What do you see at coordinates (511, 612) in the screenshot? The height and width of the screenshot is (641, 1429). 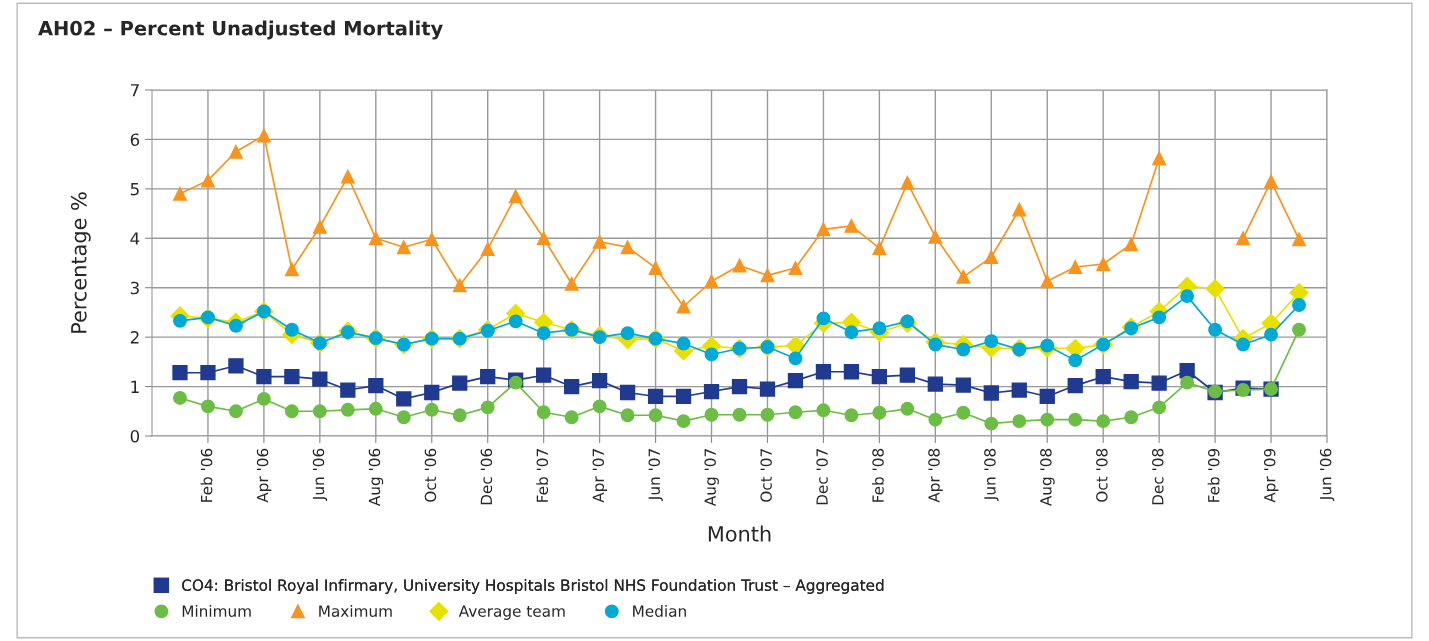 I see `legend-label: Average team` at bounding box center [511, 612].